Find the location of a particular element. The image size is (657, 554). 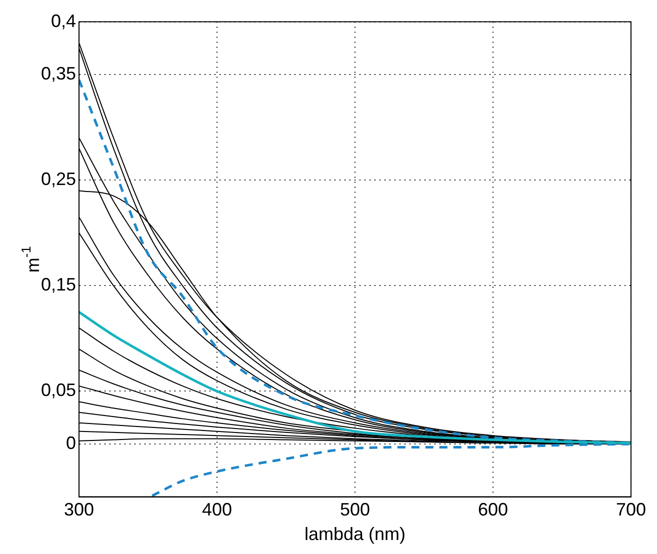

y-tick-label: 0 is located at coordinates (71, 442).